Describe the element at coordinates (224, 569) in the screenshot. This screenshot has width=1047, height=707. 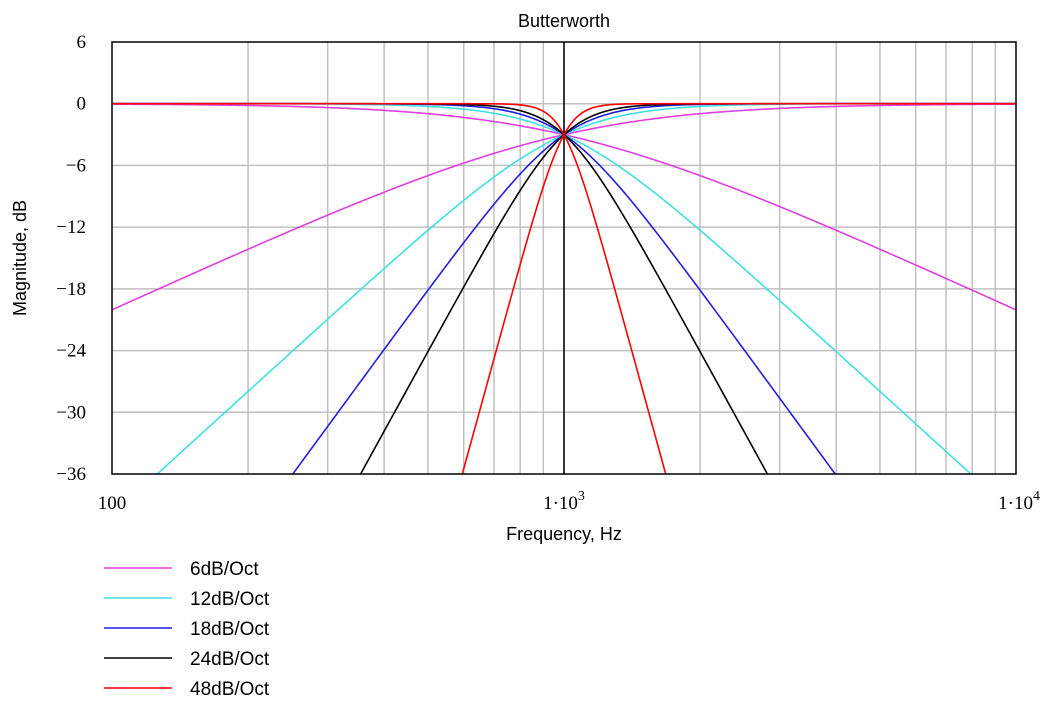
I see `legend-label: 6dB/Oct` at that location.